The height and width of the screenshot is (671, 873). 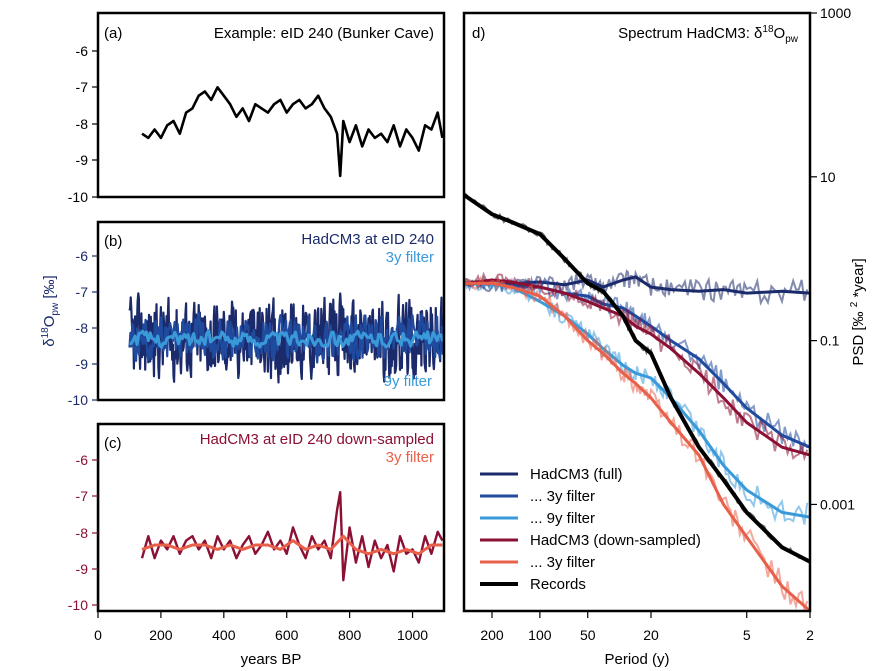 What do you see at coordinates (271, 659) in the screenshot?
I see `panel-c-x-label: years BP` at bounding box center [271, 659].